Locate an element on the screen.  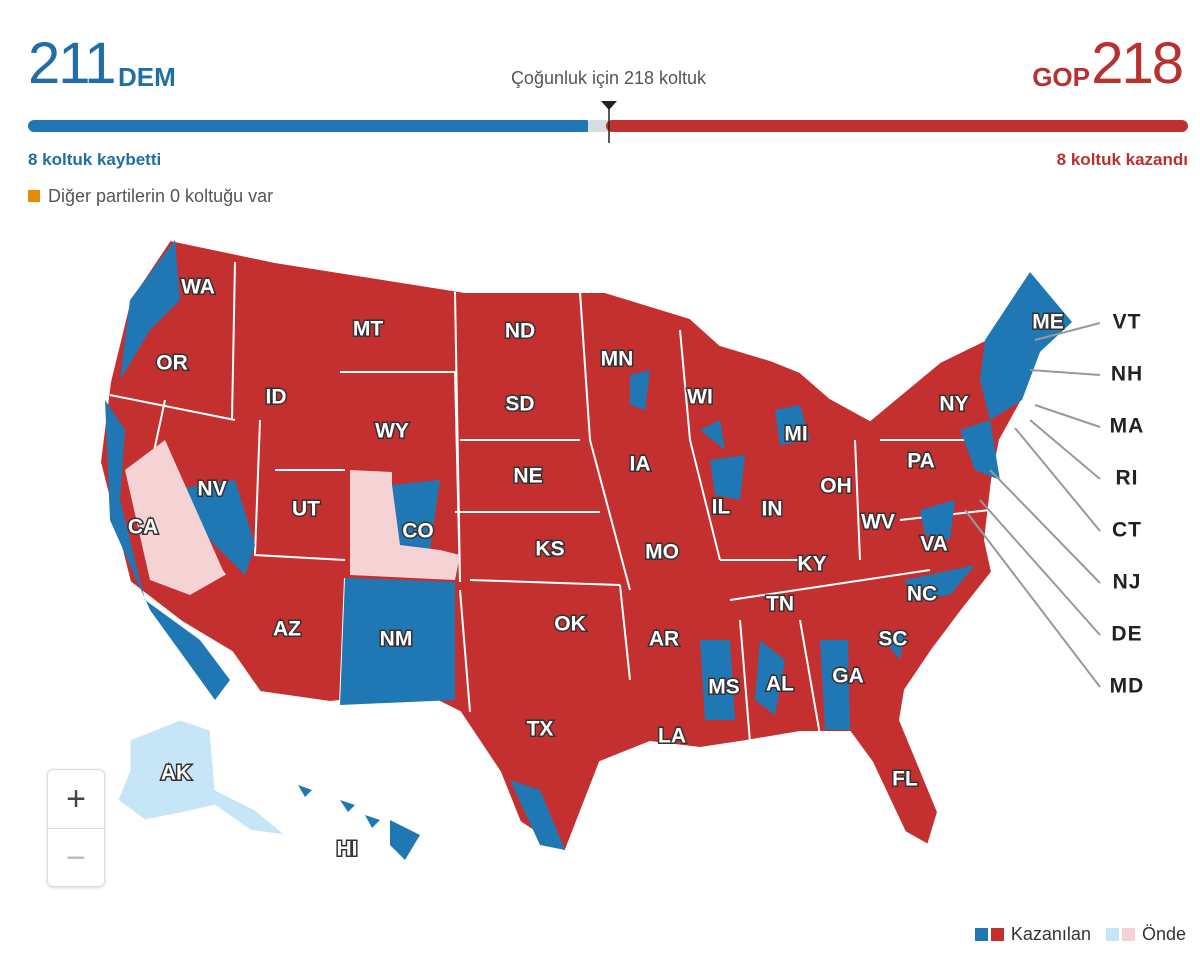
state-label: NY is located at coordinates (953, 404).